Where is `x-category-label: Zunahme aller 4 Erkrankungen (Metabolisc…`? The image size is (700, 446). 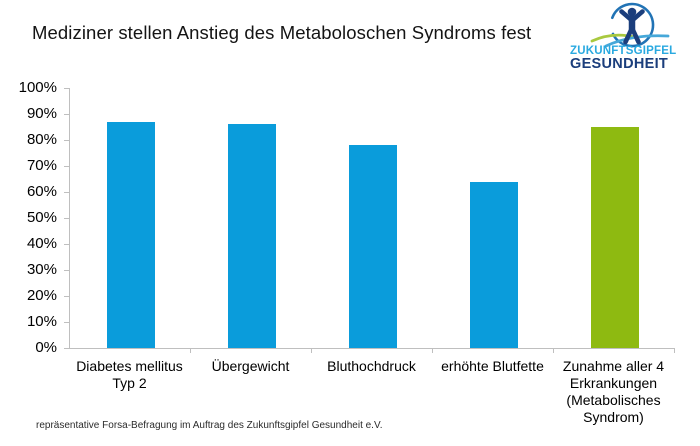
x-category-label: Zunahme aller 4 Erkrankungen (Metabolisc… is located at coordinates (613, 391).